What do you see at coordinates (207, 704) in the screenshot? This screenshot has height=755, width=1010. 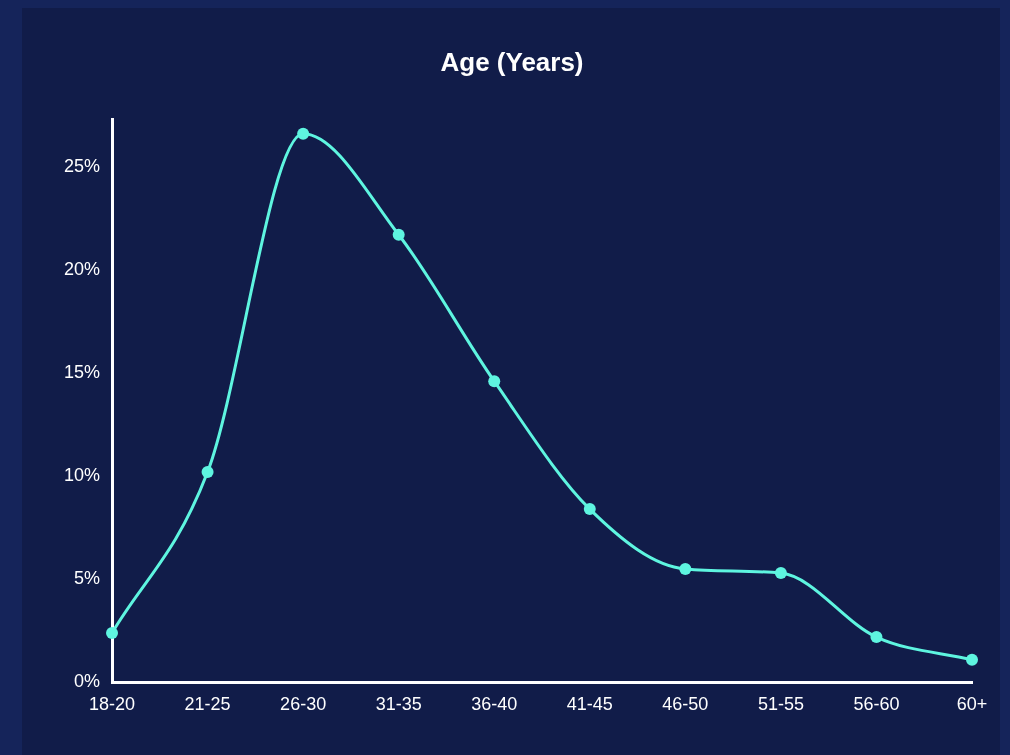 I see `x-tick-label: 21-25` at bounding box center [207, 704].